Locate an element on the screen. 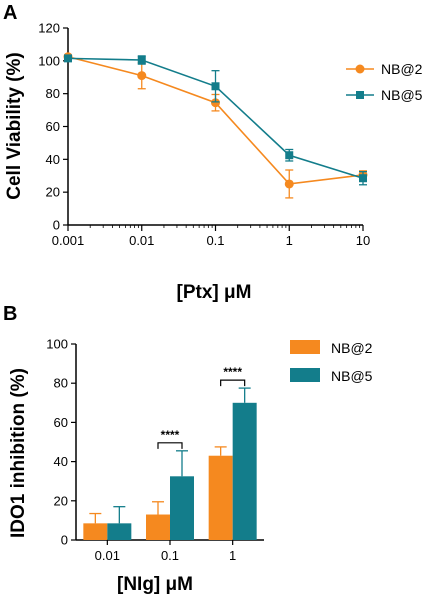 This screenshot has width=429, height=600. chart-b-x-tick-label: 0.1 is located at coordinates (170, 555).